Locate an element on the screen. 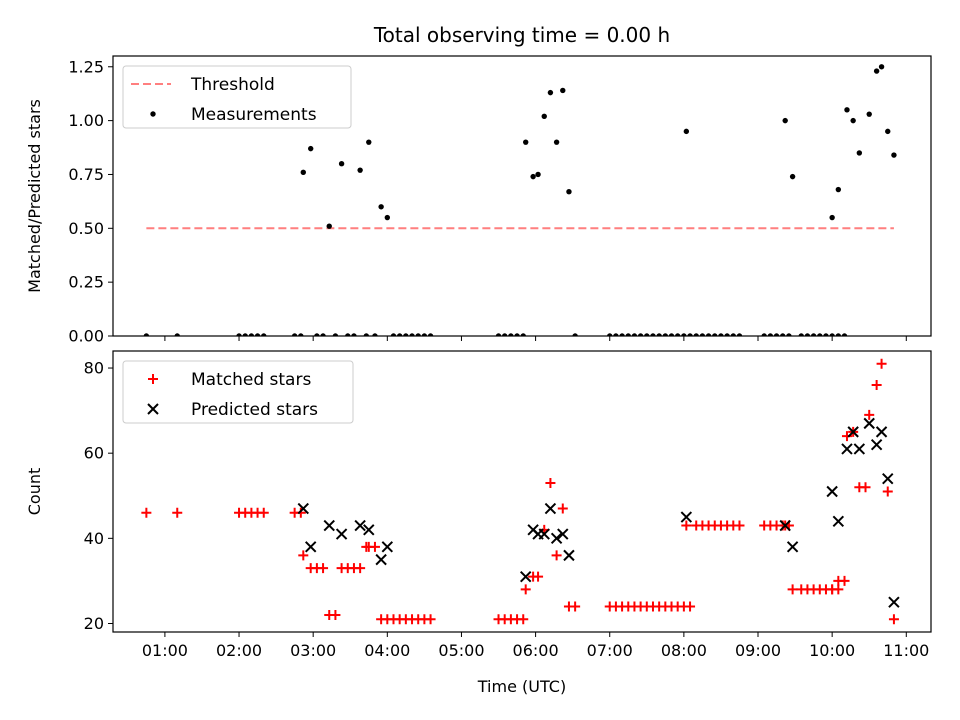 The width and height of the screenshot is (960, 720). legend-box is located at coordinates (238, 392).